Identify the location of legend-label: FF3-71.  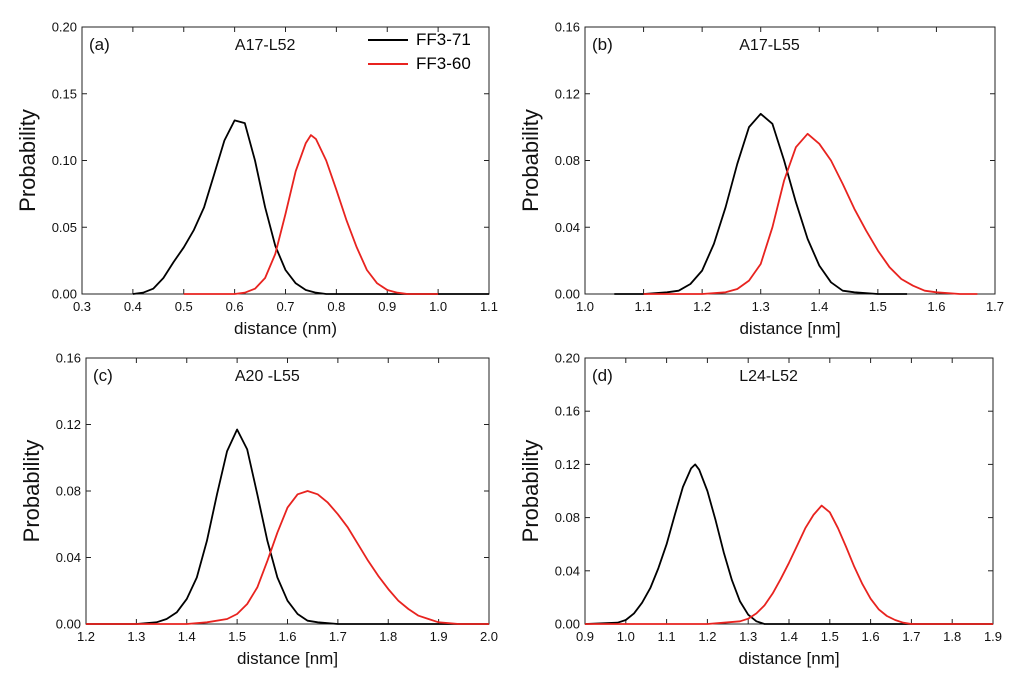
(443, 39).